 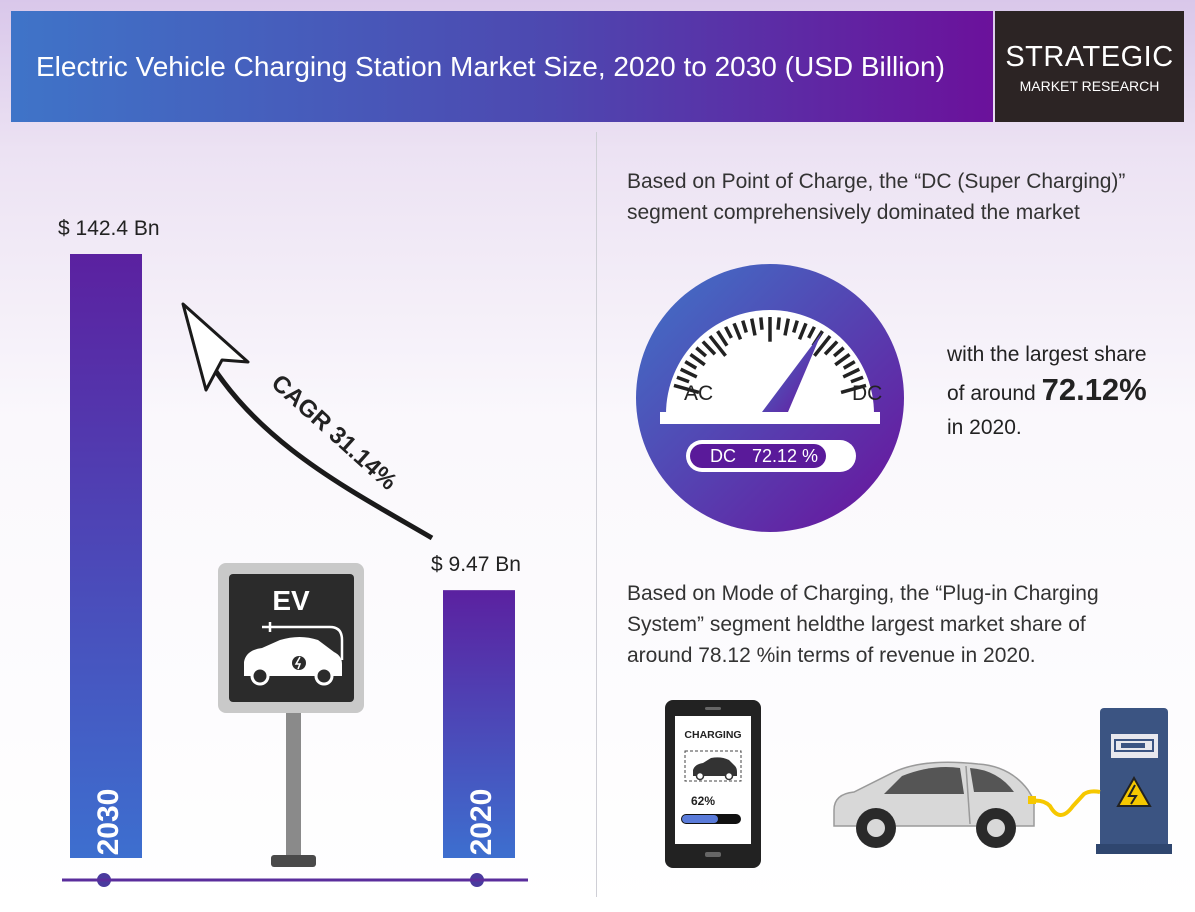 I want to click on brand-tagline: MARKET RESEARCH, so click(x=1089, y=86).